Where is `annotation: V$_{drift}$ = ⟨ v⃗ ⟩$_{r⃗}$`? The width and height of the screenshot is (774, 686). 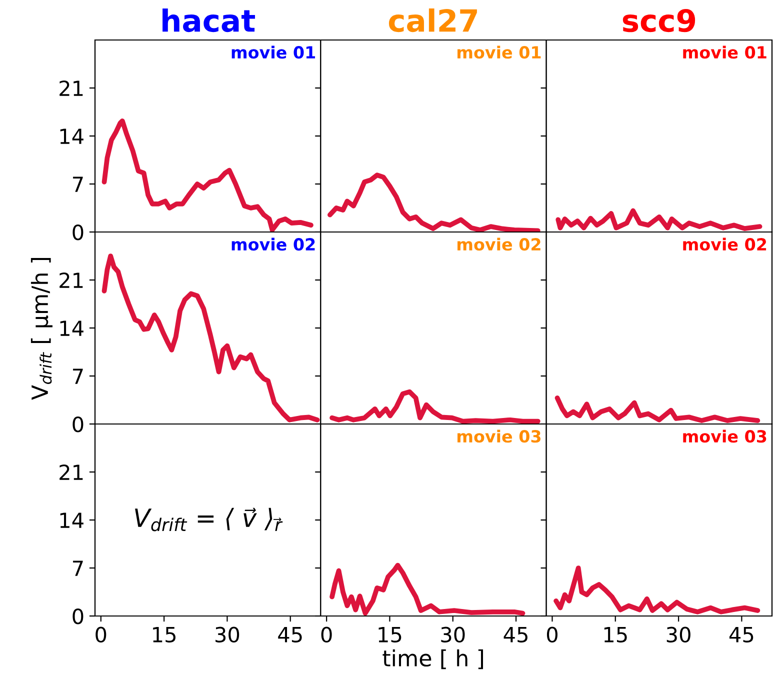
annotation: V$_{drift}$ = ⟨ v⃗ ⟩$_{r⃗}$ is located at coordinates (209, 520).